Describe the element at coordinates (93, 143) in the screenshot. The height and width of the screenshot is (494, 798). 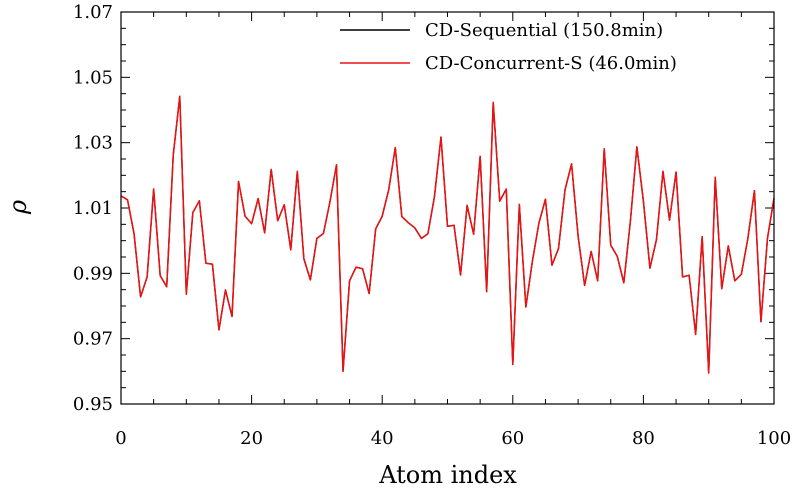
I see `y-tick-label: 1.03` at that location.